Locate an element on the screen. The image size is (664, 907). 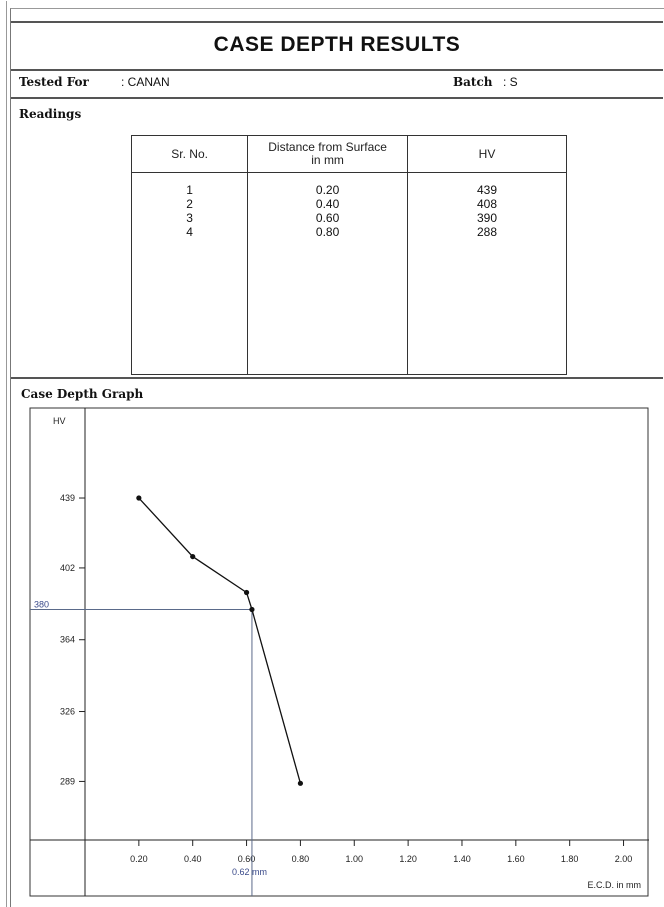
reference-x-label: 0.62 mm is located at coordinates (249, 872).